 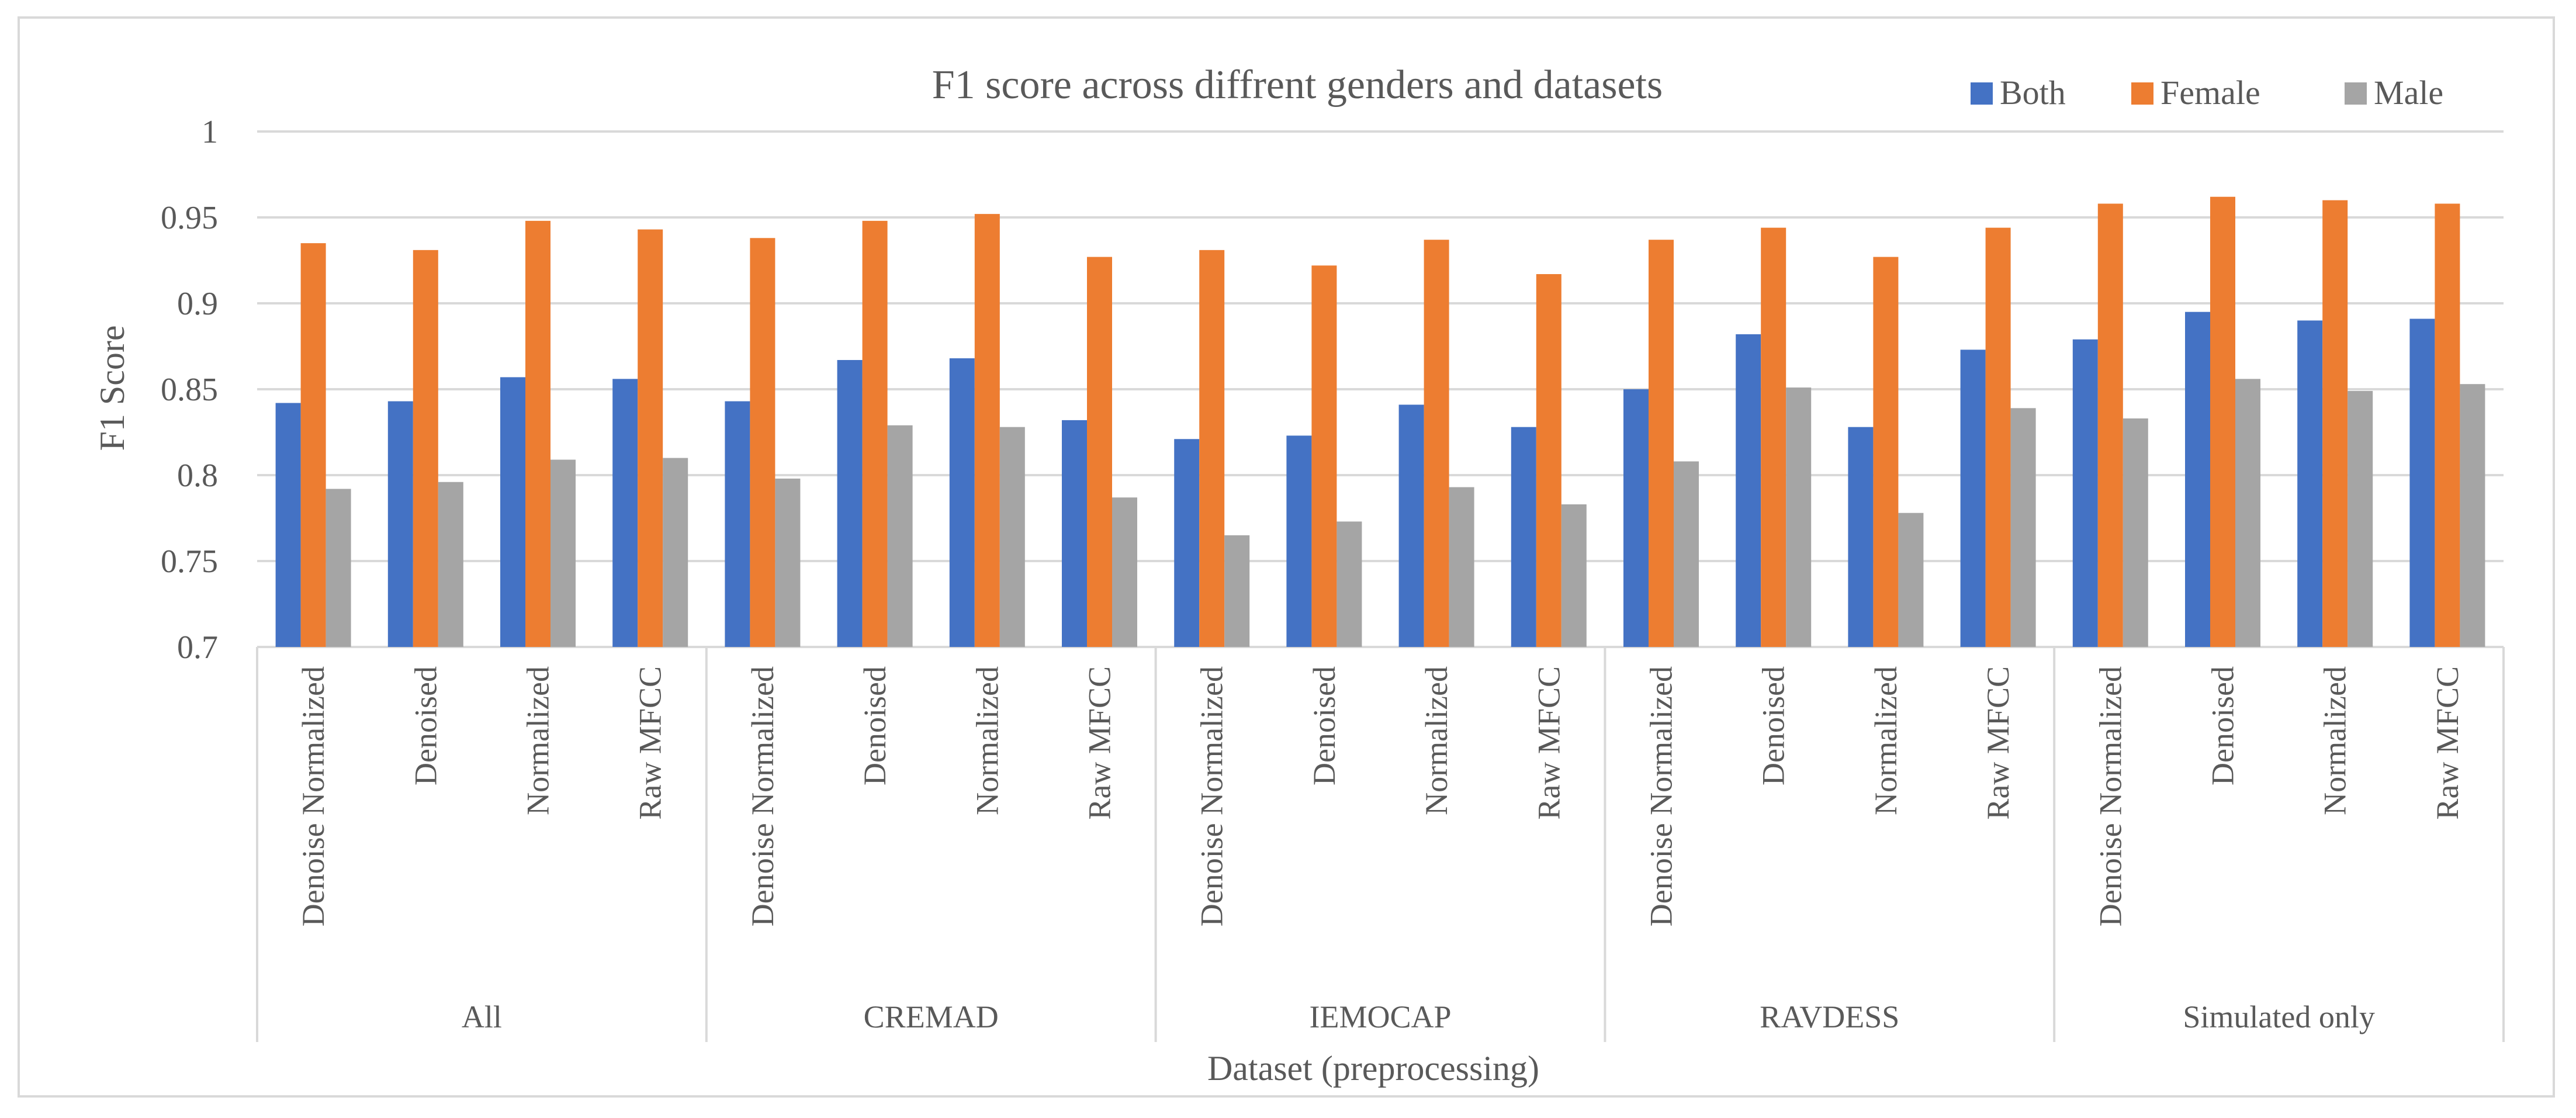 I want to click on y-tick-label: 0.7, so click(x=197, y=648).